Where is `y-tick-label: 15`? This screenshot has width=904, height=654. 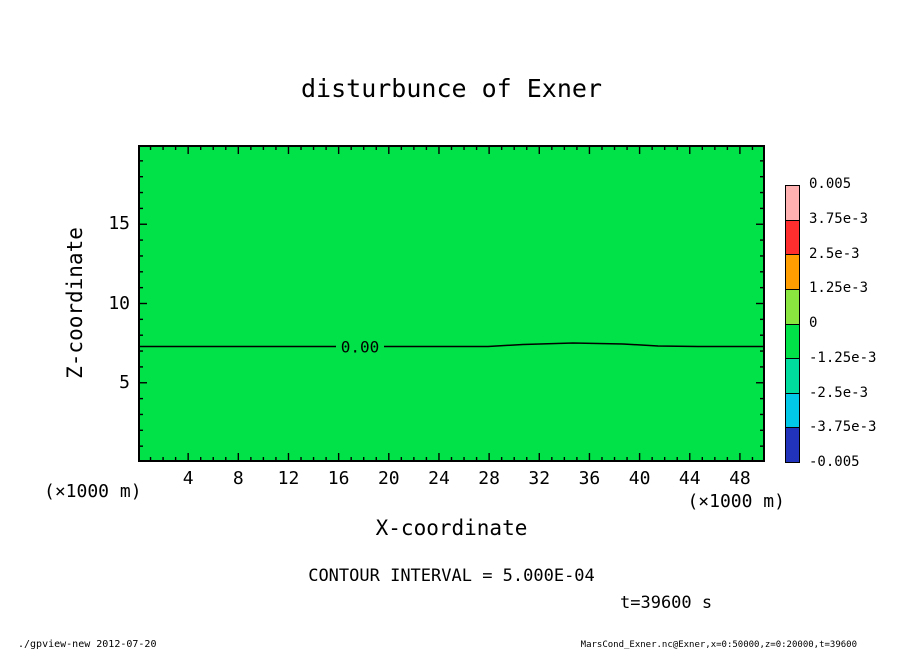 y-tick-label: 15 is located at coordinates (119, 224).